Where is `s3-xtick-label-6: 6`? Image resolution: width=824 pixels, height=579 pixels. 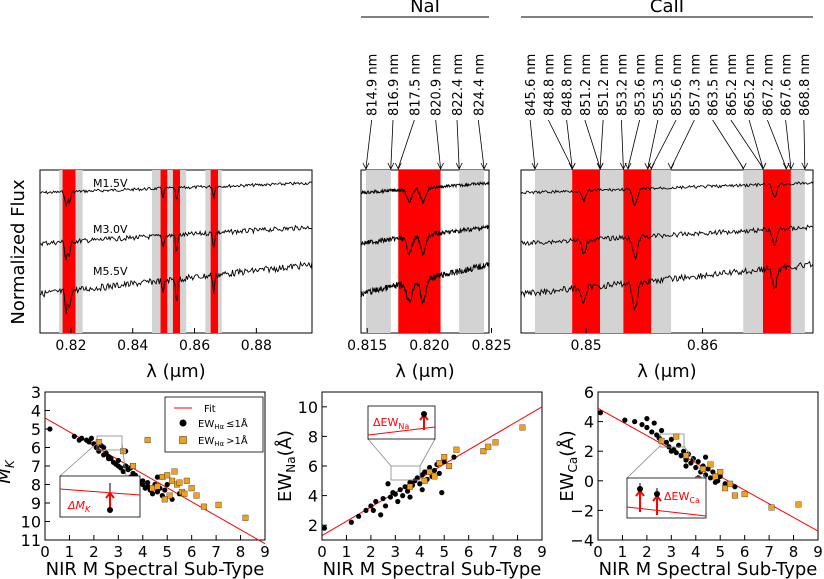
s3-xtick-label-6: 6 is located at coordinates (745, 552).